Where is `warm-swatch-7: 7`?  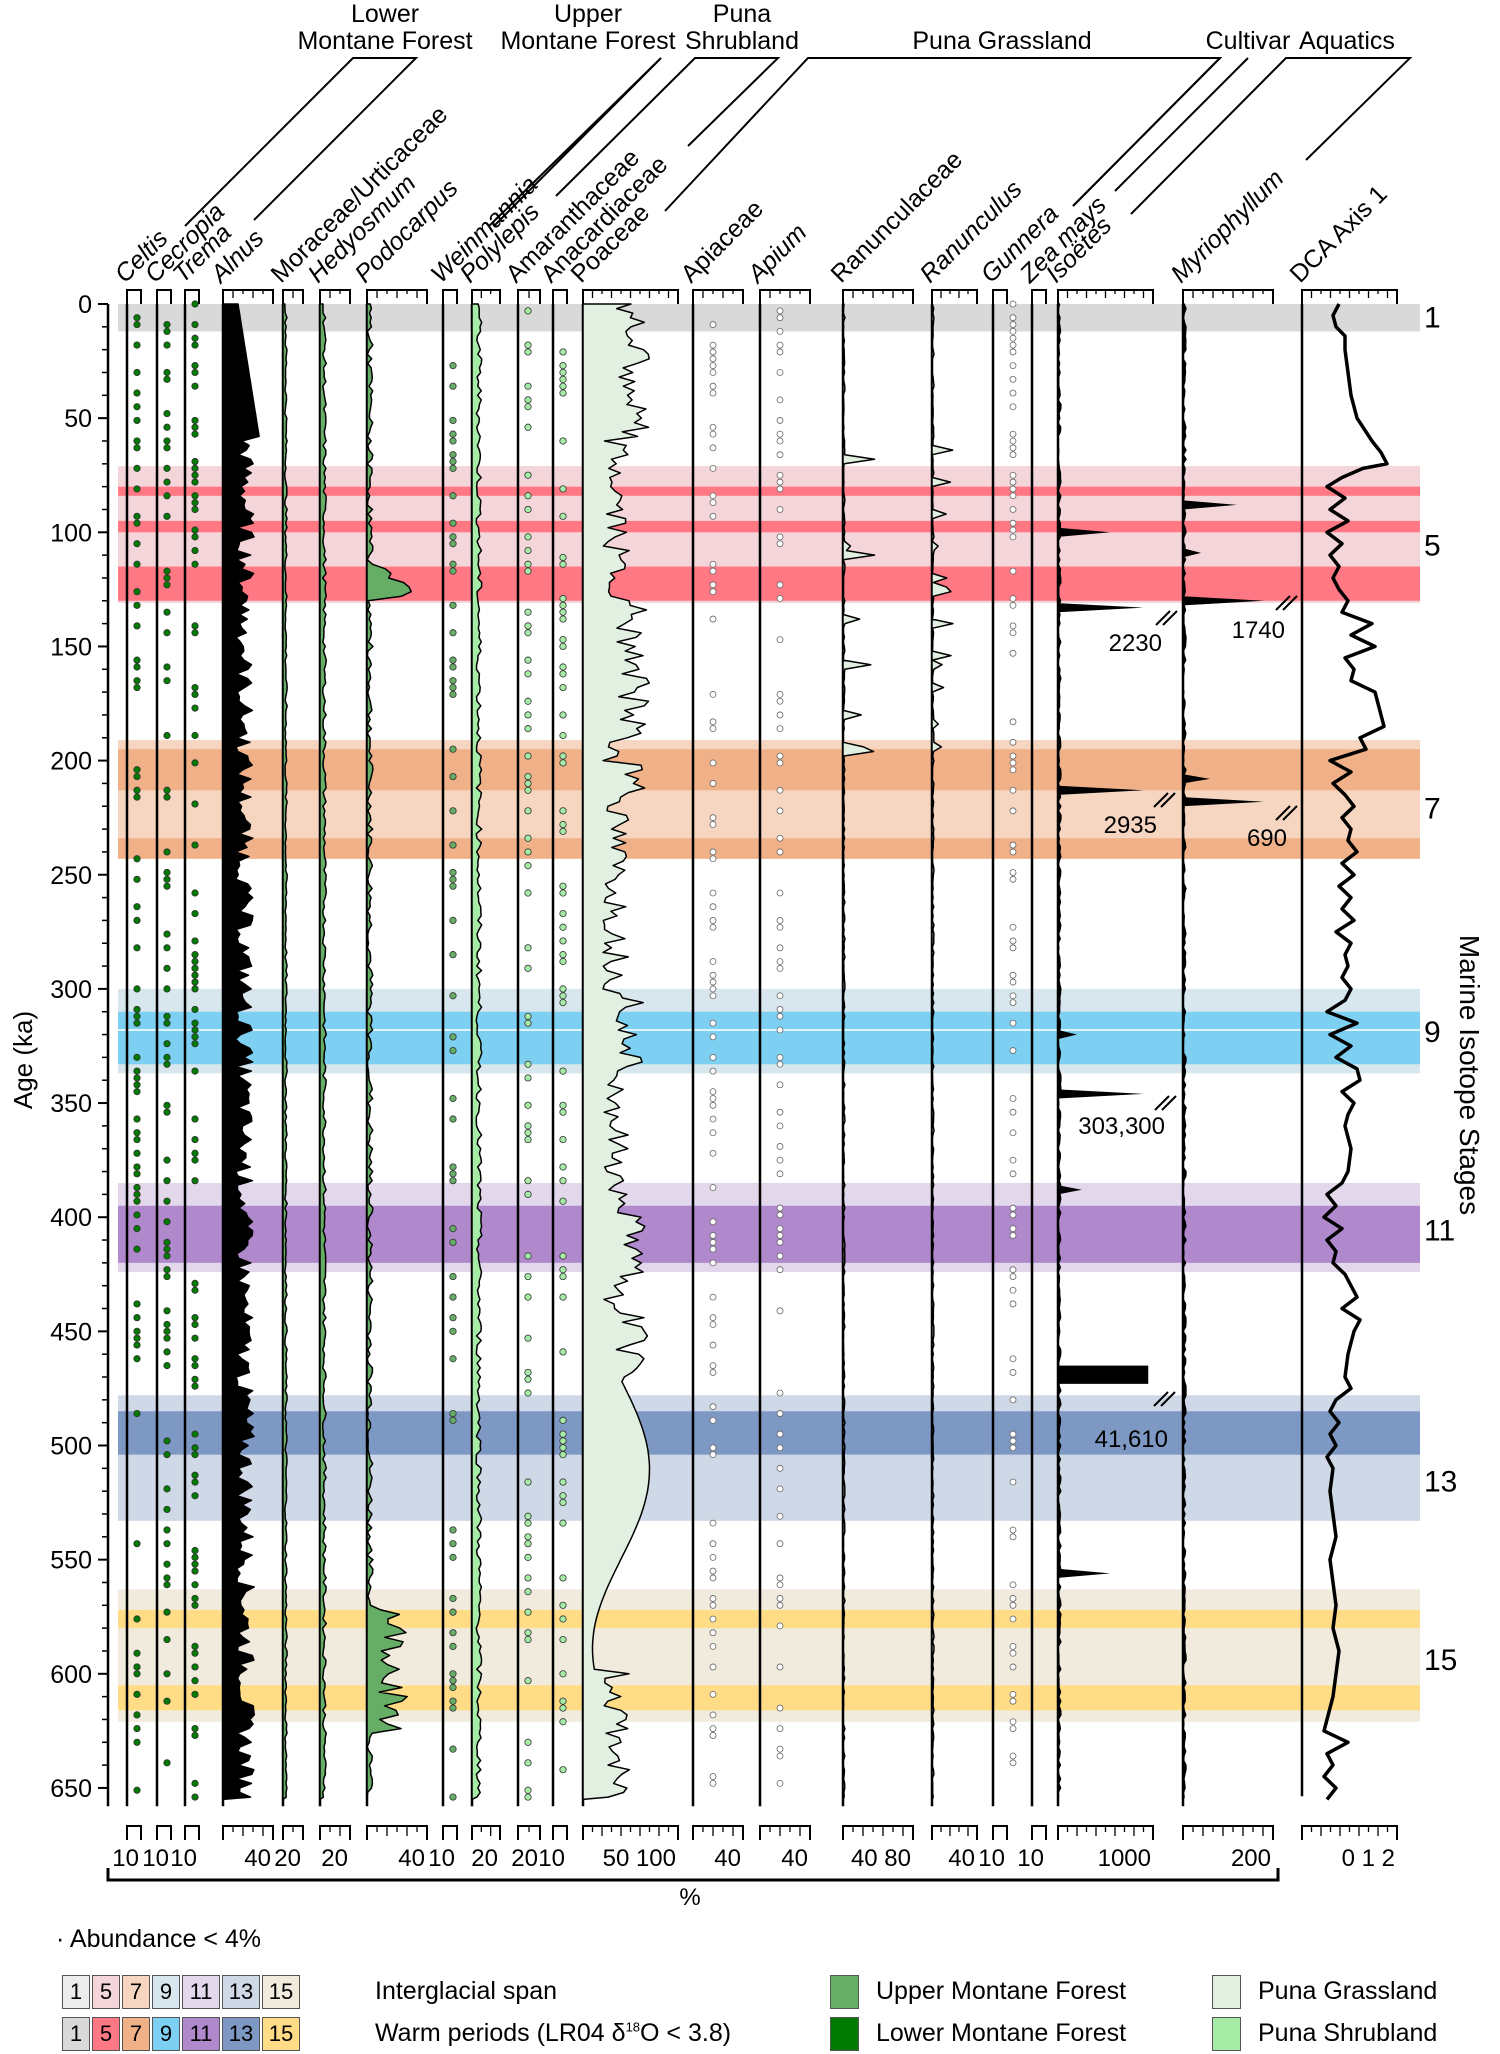 warm-swatch-7: 7 is located at coordinates (136, 2034).